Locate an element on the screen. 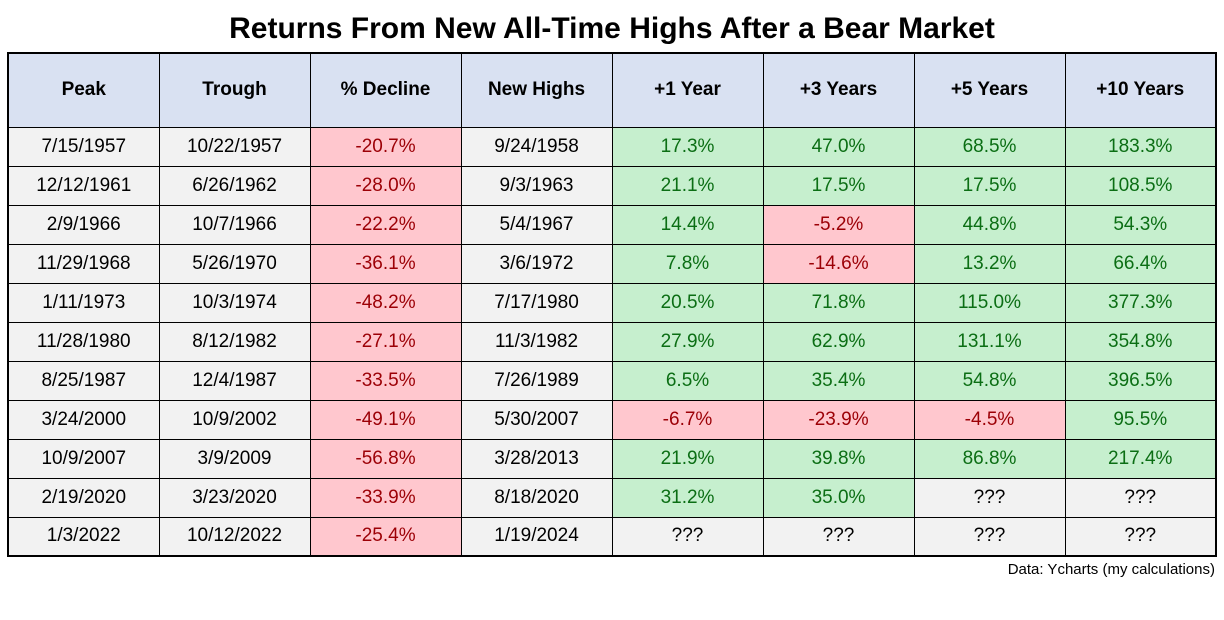 This screenshot has height=620, width=1224. cell-pct-decline: -56.8% is located at coordinates (385, 458).